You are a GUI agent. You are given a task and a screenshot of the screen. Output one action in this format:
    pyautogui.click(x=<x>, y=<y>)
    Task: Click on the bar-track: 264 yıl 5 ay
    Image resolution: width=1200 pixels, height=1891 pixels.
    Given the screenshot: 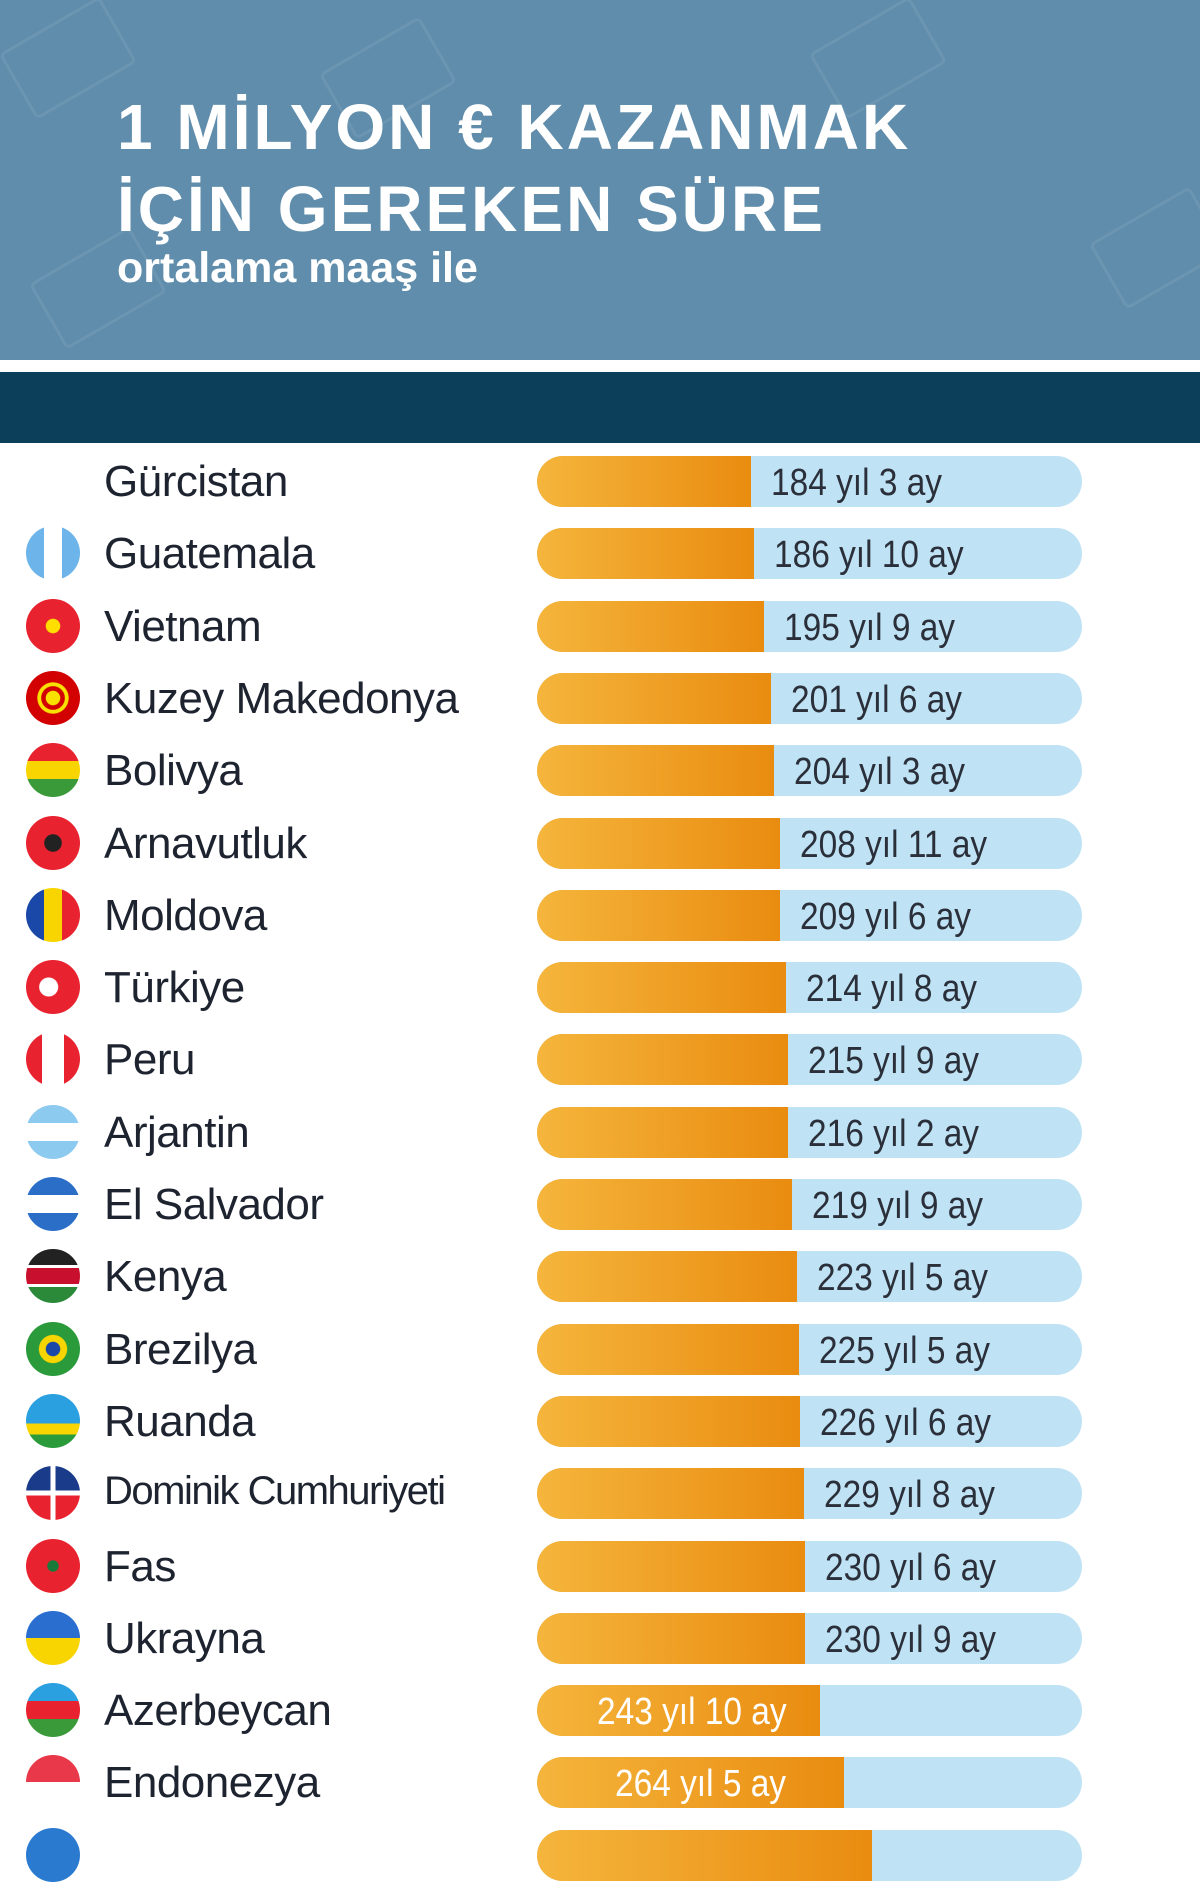 What is the action you would take?
    pyautogui.click(x=809, y=1783)
    